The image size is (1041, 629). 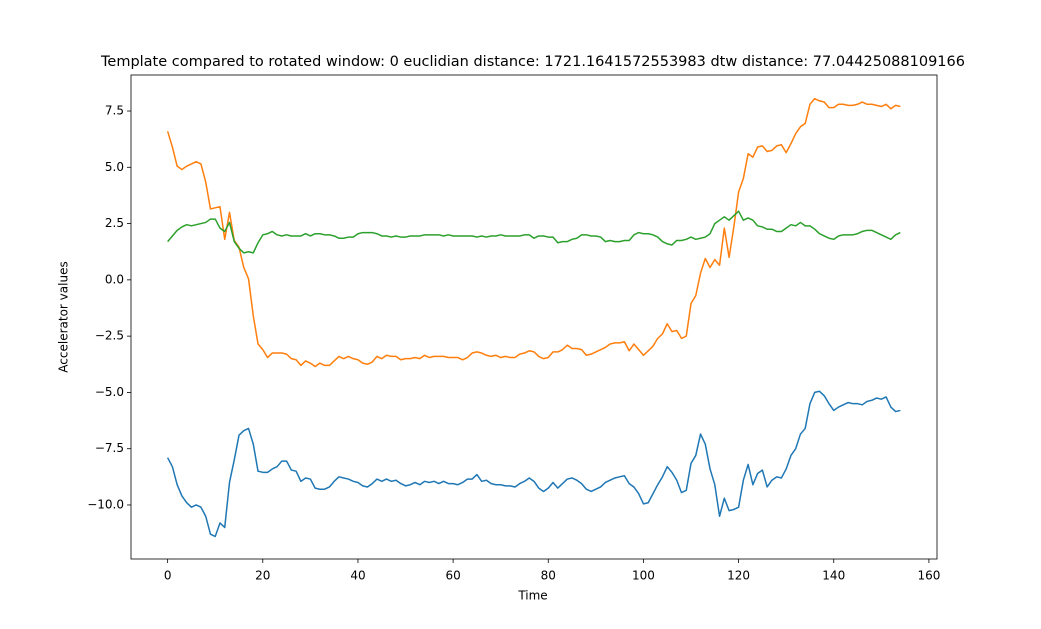 What do you see at coordinates (109, 448) in the screenshot?
I see `y-tick-label: −7.5` at bounding box center [109, 448].